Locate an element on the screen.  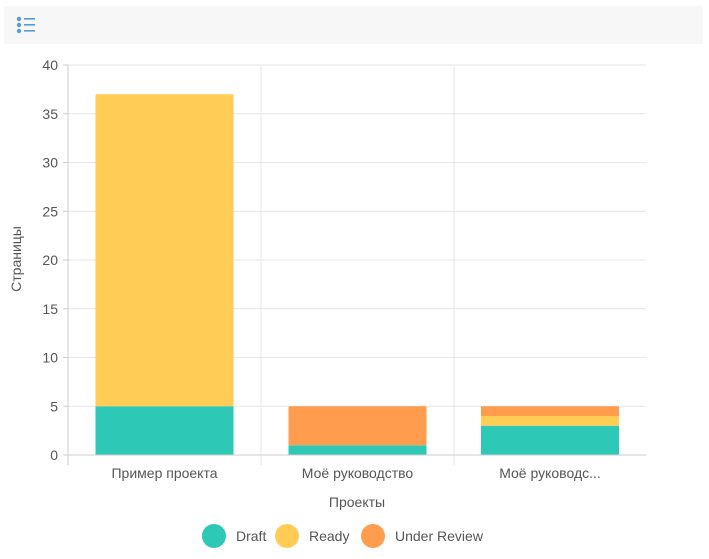
x-tick-label: Пример проекта is located at coordinates (164, 473).